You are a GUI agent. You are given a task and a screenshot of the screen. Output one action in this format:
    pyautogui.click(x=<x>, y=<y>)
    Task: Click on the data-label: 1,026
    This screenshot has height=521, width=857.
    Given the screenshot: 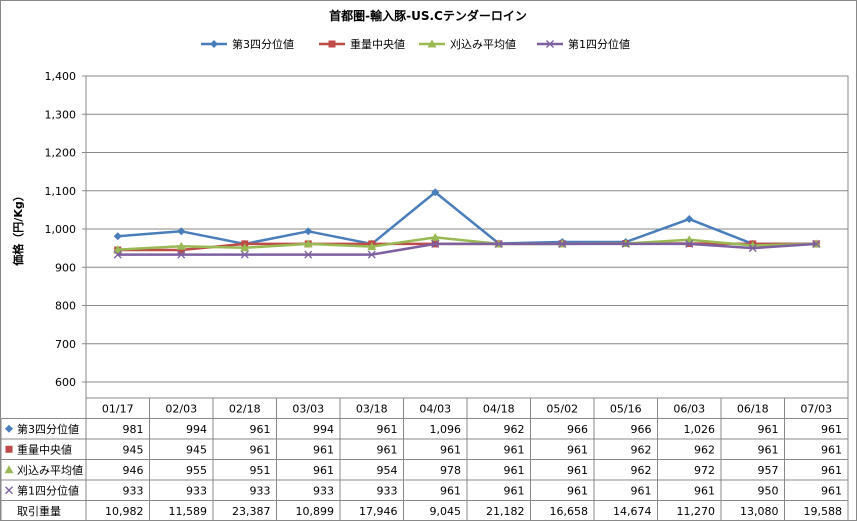 What is the action you would take?
    pyautogui.click(x=700, y=429)
    